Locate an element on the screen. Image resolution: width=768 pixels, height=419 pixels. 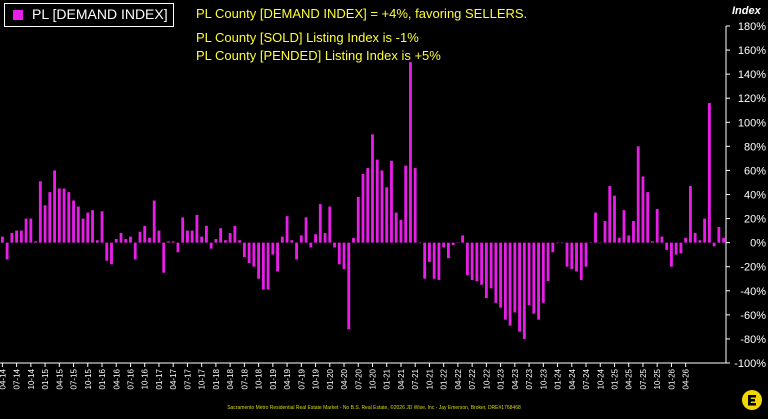
x-tick-label: 10-16 is located at coordinates (145, 378).